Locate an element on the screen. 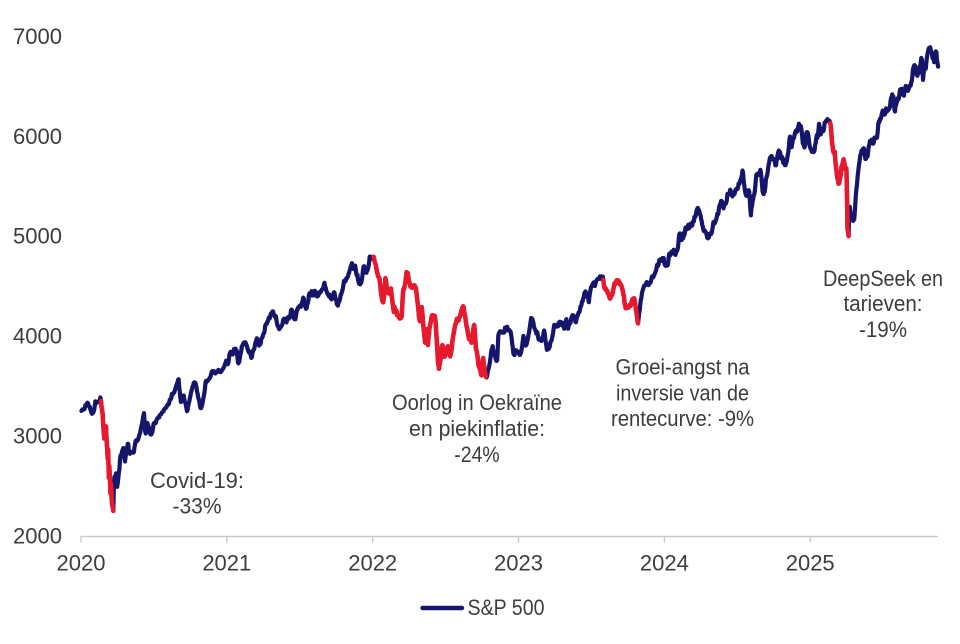 This screenshot has height=644, width=960. svg-text: rentecurve: -9% is located at coordinates (682, 418).